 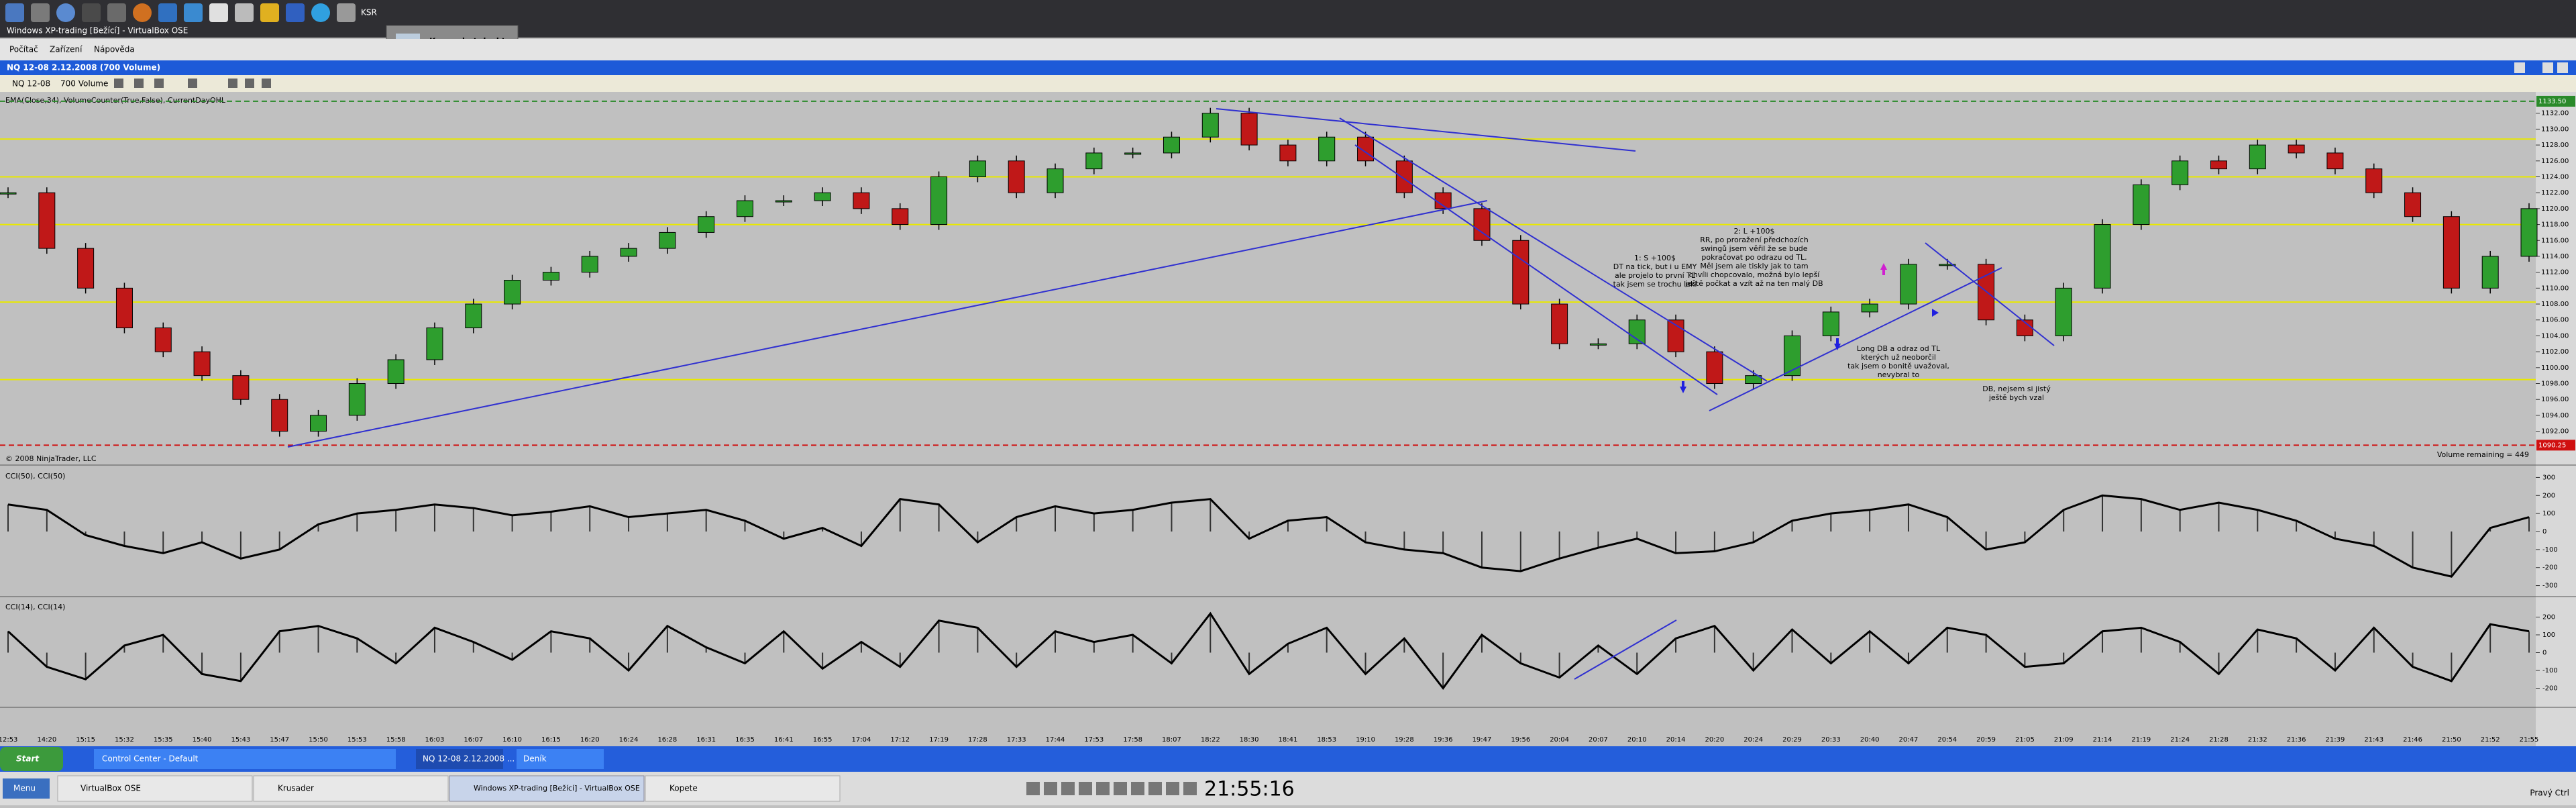 I want to click on y-tick-label: 1116.00, so click(x=2555, y=240).